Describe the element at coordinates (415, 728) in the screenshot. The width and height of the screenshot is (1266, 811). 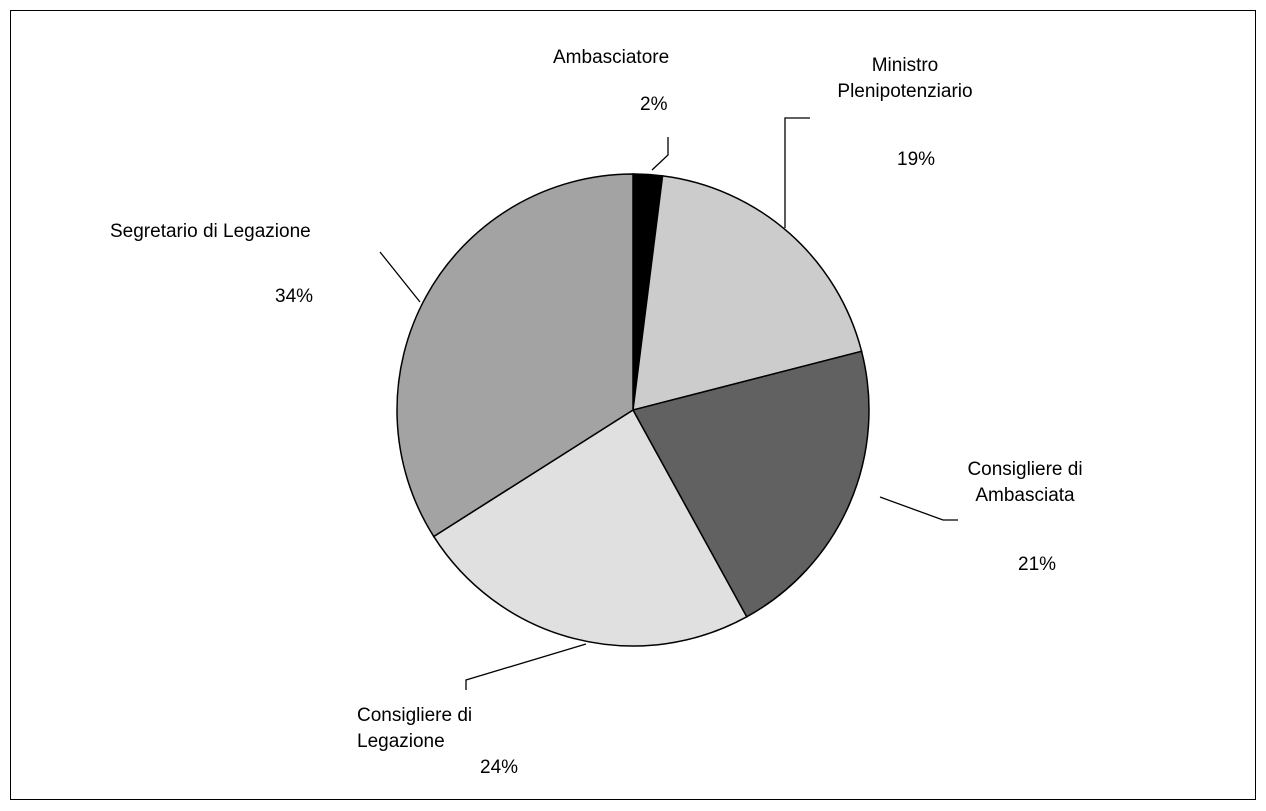
I see `category-label: Consigliere di Legazione` at that location.